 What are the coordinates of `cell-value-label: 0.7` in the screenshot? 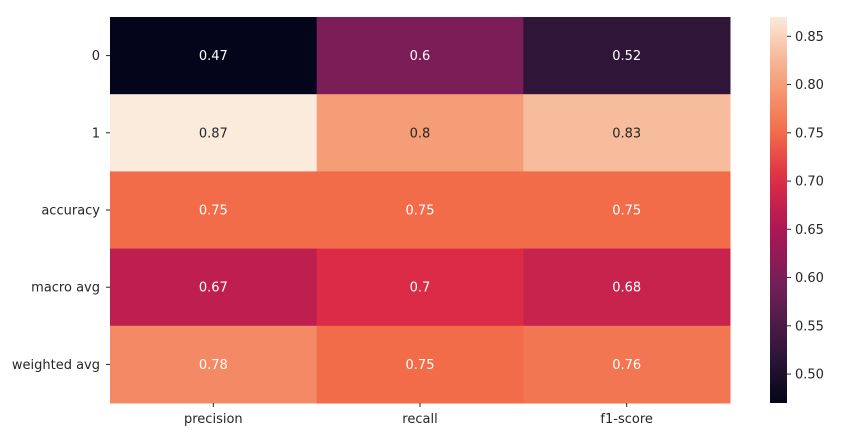 It's located at (420, 288).